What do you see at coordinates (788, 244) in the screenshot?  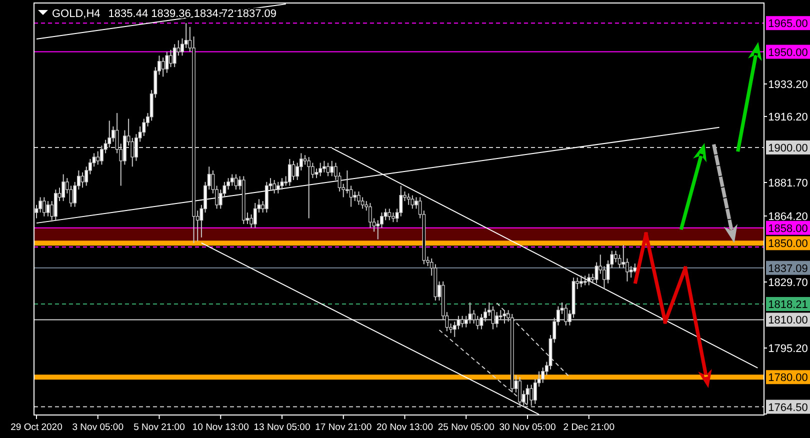 I see `ref-line-label: 1850.00` at bounding box center [788, 244].